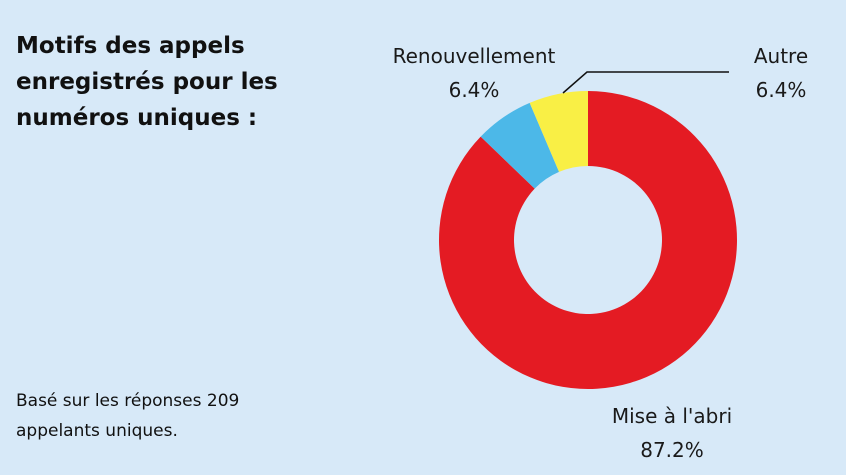 This screenshot has width=846, height=475. What do you see at coordinates (474, 56) in the screenshot?
I see `label-renouvellement: Renouvellement` at bounding box center [474, 56].